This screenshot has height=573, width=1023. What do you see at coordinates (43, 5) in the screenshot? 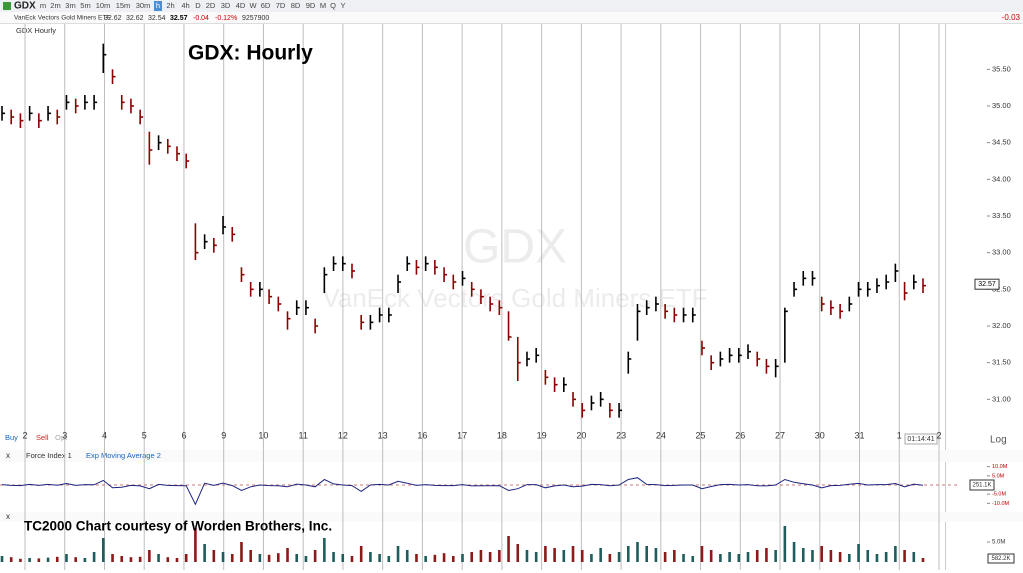
I see `timeframe: m` at bounding box center [43, 5].